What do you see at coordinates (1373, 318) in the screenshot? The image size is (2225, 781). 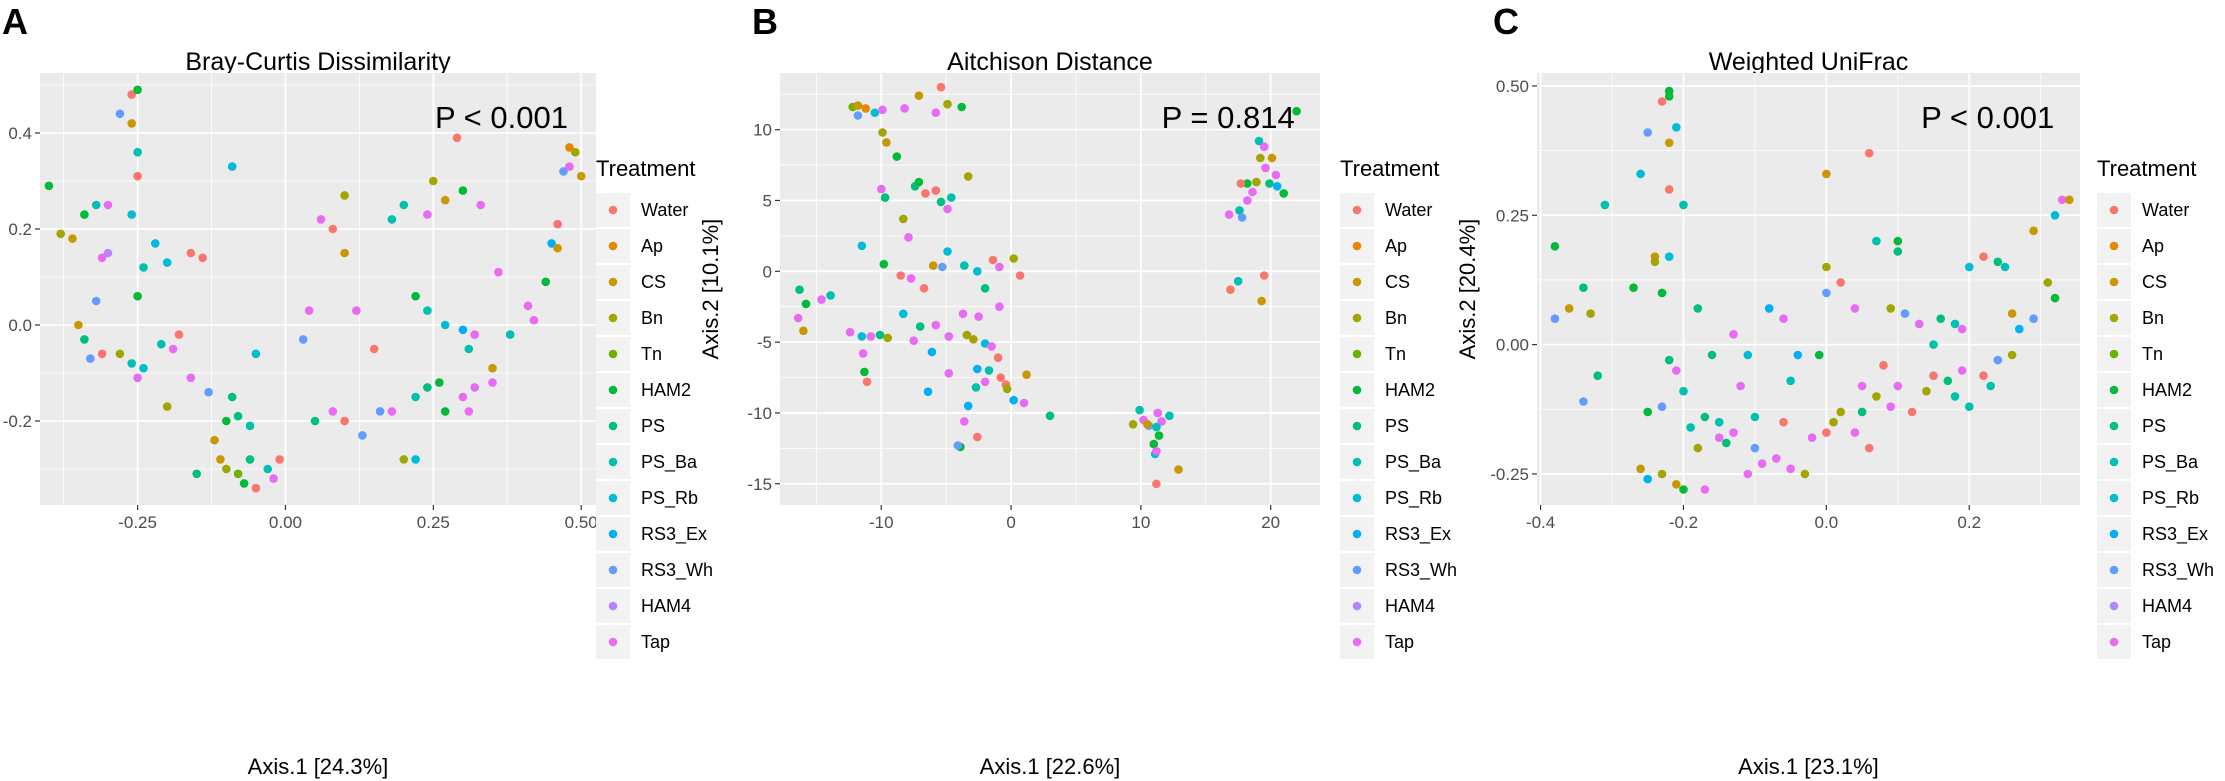 I see `legend-item-bn: Bn` at bounding box center [1373, 318].